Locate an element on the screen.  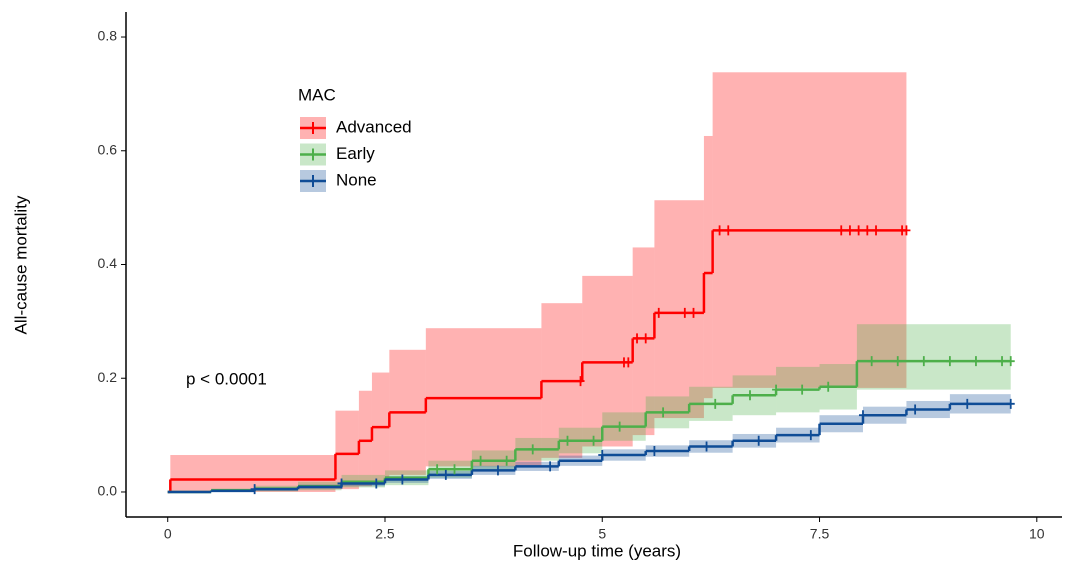
x-tick-label: 10 is located at coordinates (1037, 534).